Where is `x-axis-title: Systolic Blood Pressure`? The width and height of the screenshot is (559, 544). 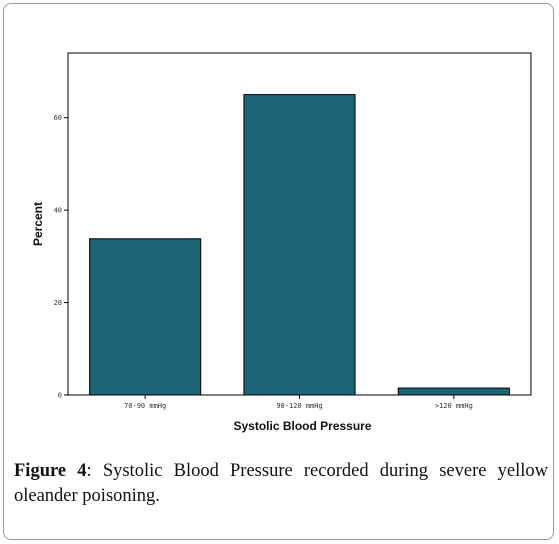 x-axis-title: Systolic Blood Pressure is located at coordinates (302, 426).